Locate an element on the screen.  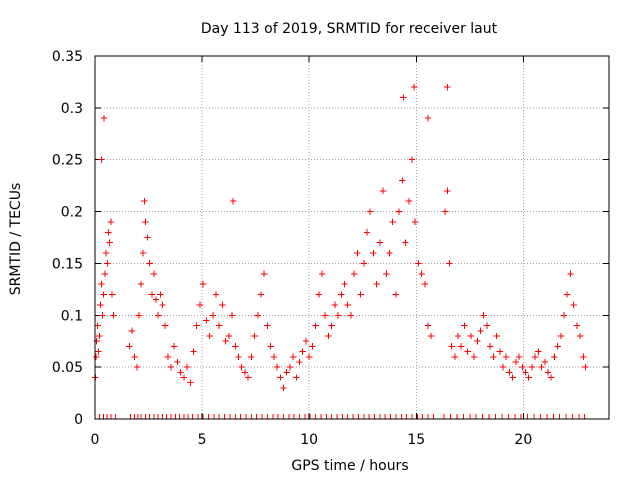
y-tick-label-3: 0.15 is located at coordinates (67, 264).